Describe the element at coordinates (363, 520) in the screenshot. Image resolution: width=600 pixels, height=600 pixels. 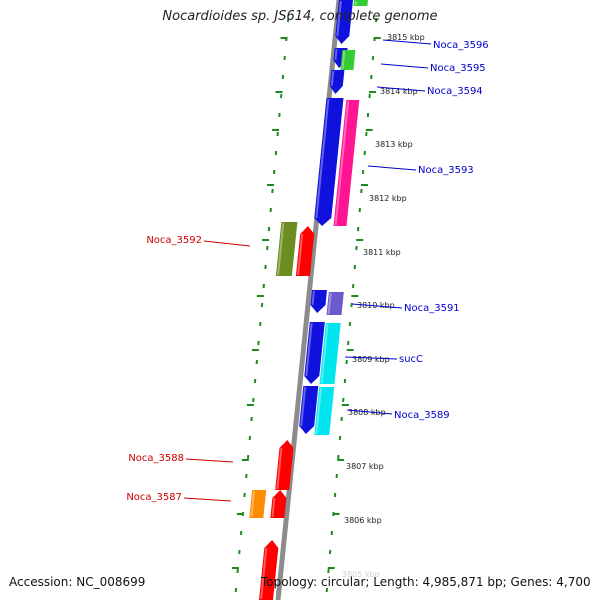
I see `tick-label: 3806 kbp` at that location.